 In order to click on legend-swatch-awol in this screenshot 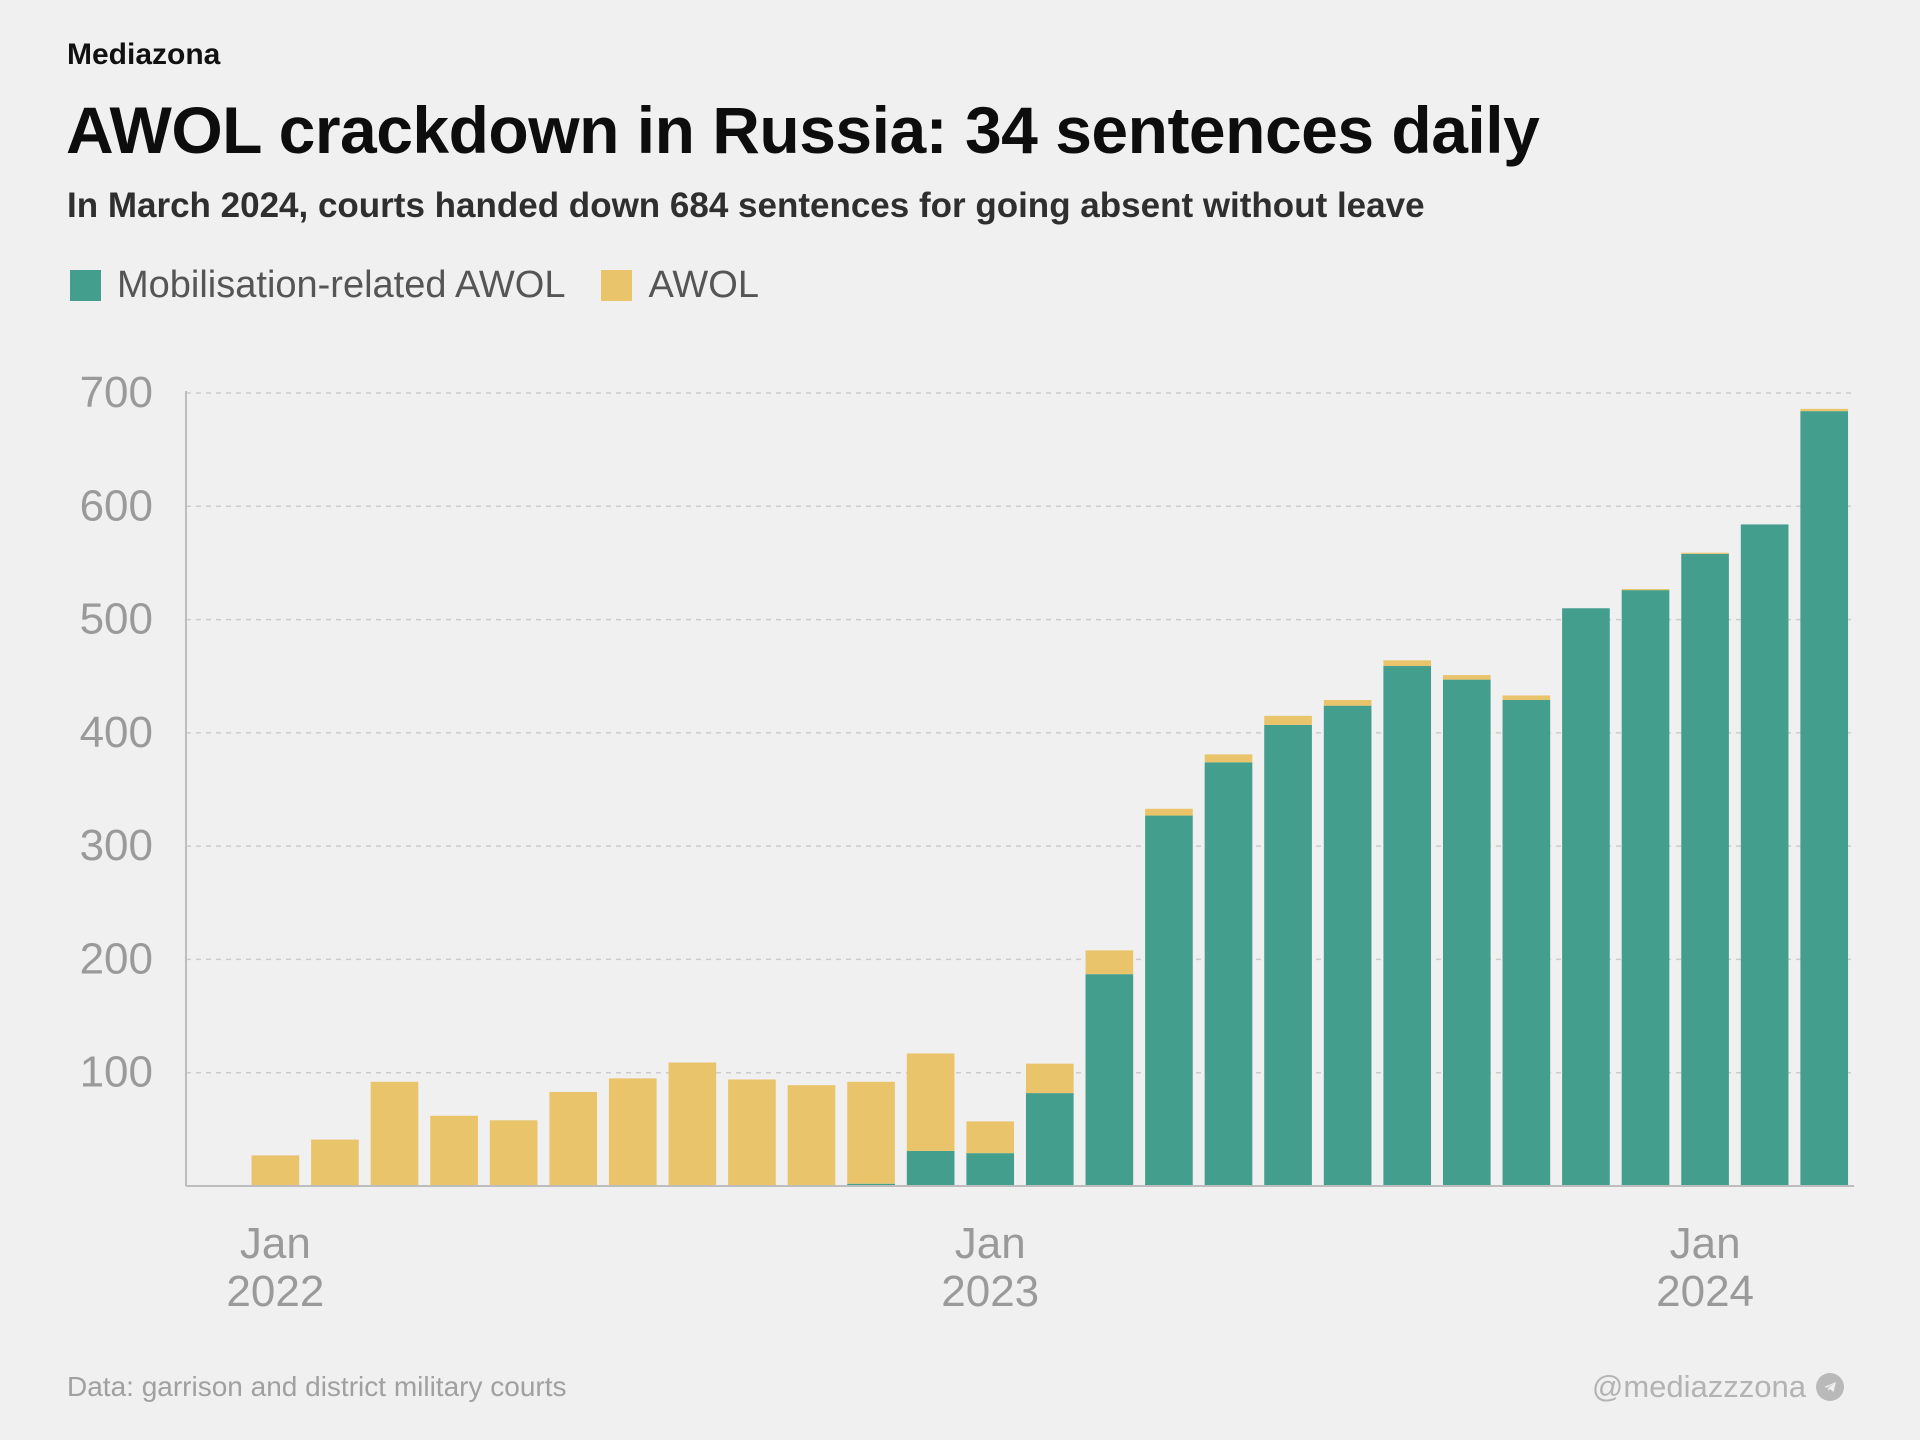, I will do `click(617, 285)`.